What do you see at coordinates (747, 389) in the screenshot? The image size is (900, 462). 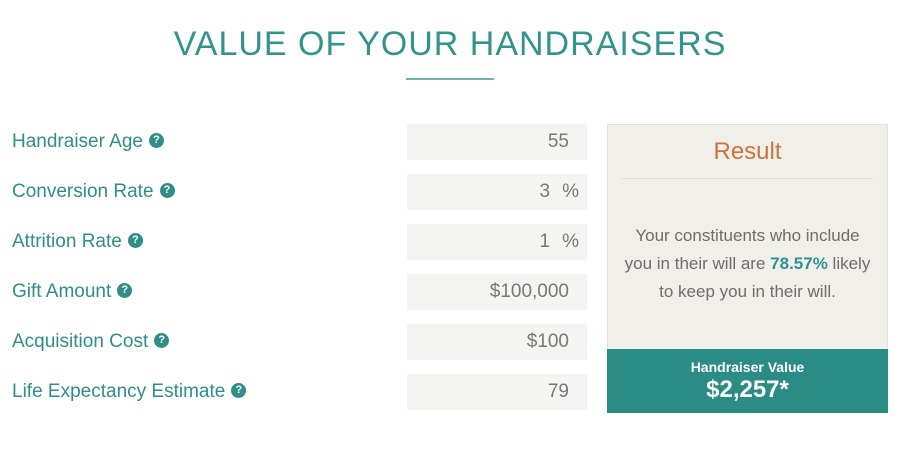 I see `handraiser-value-amount: $2,257*` at bounding box center [747, 389].